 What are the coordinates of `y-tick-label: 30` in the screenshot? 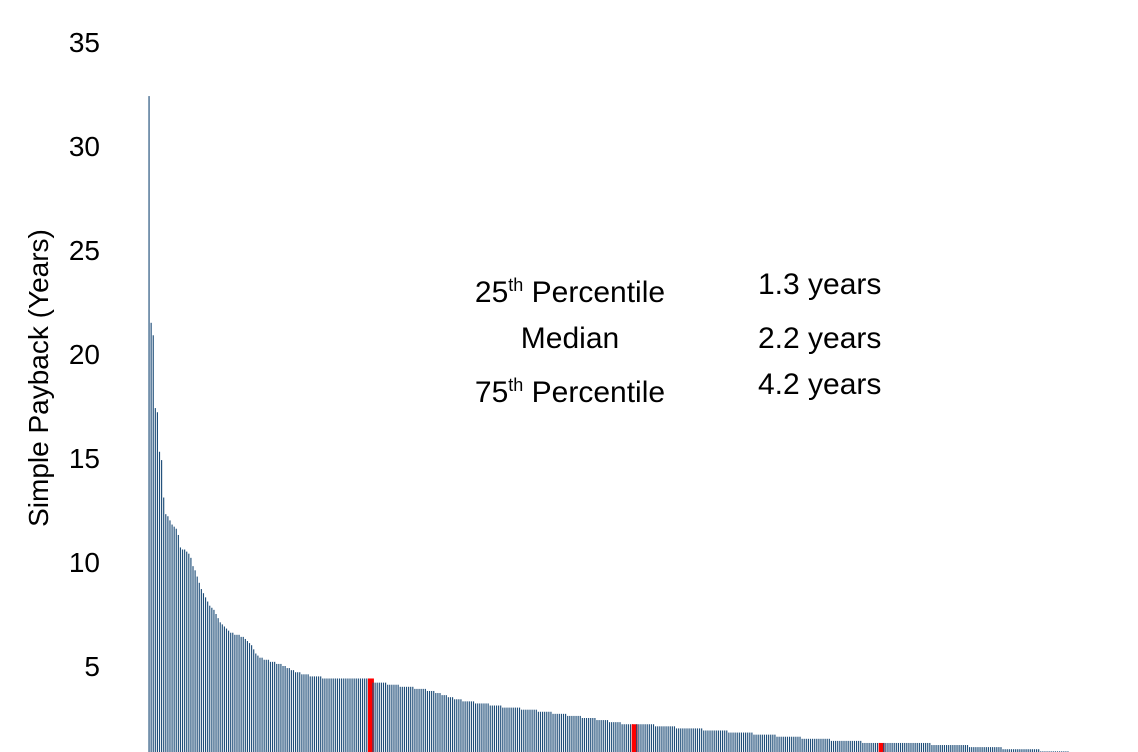 It's located at (84, 146).